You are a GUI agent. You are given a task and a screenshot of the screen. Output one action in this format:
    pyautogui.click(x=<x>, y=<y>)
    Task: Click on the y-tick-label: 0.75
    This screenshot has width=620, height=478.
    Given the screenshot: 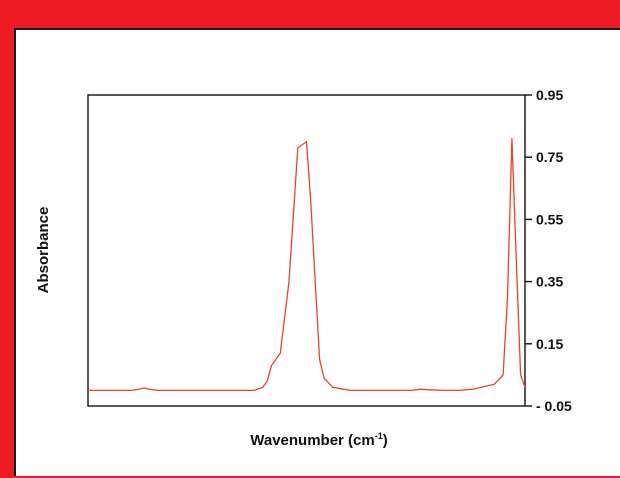 What is the action you would take?
    pyautogui.click(x=549, y=157)
    